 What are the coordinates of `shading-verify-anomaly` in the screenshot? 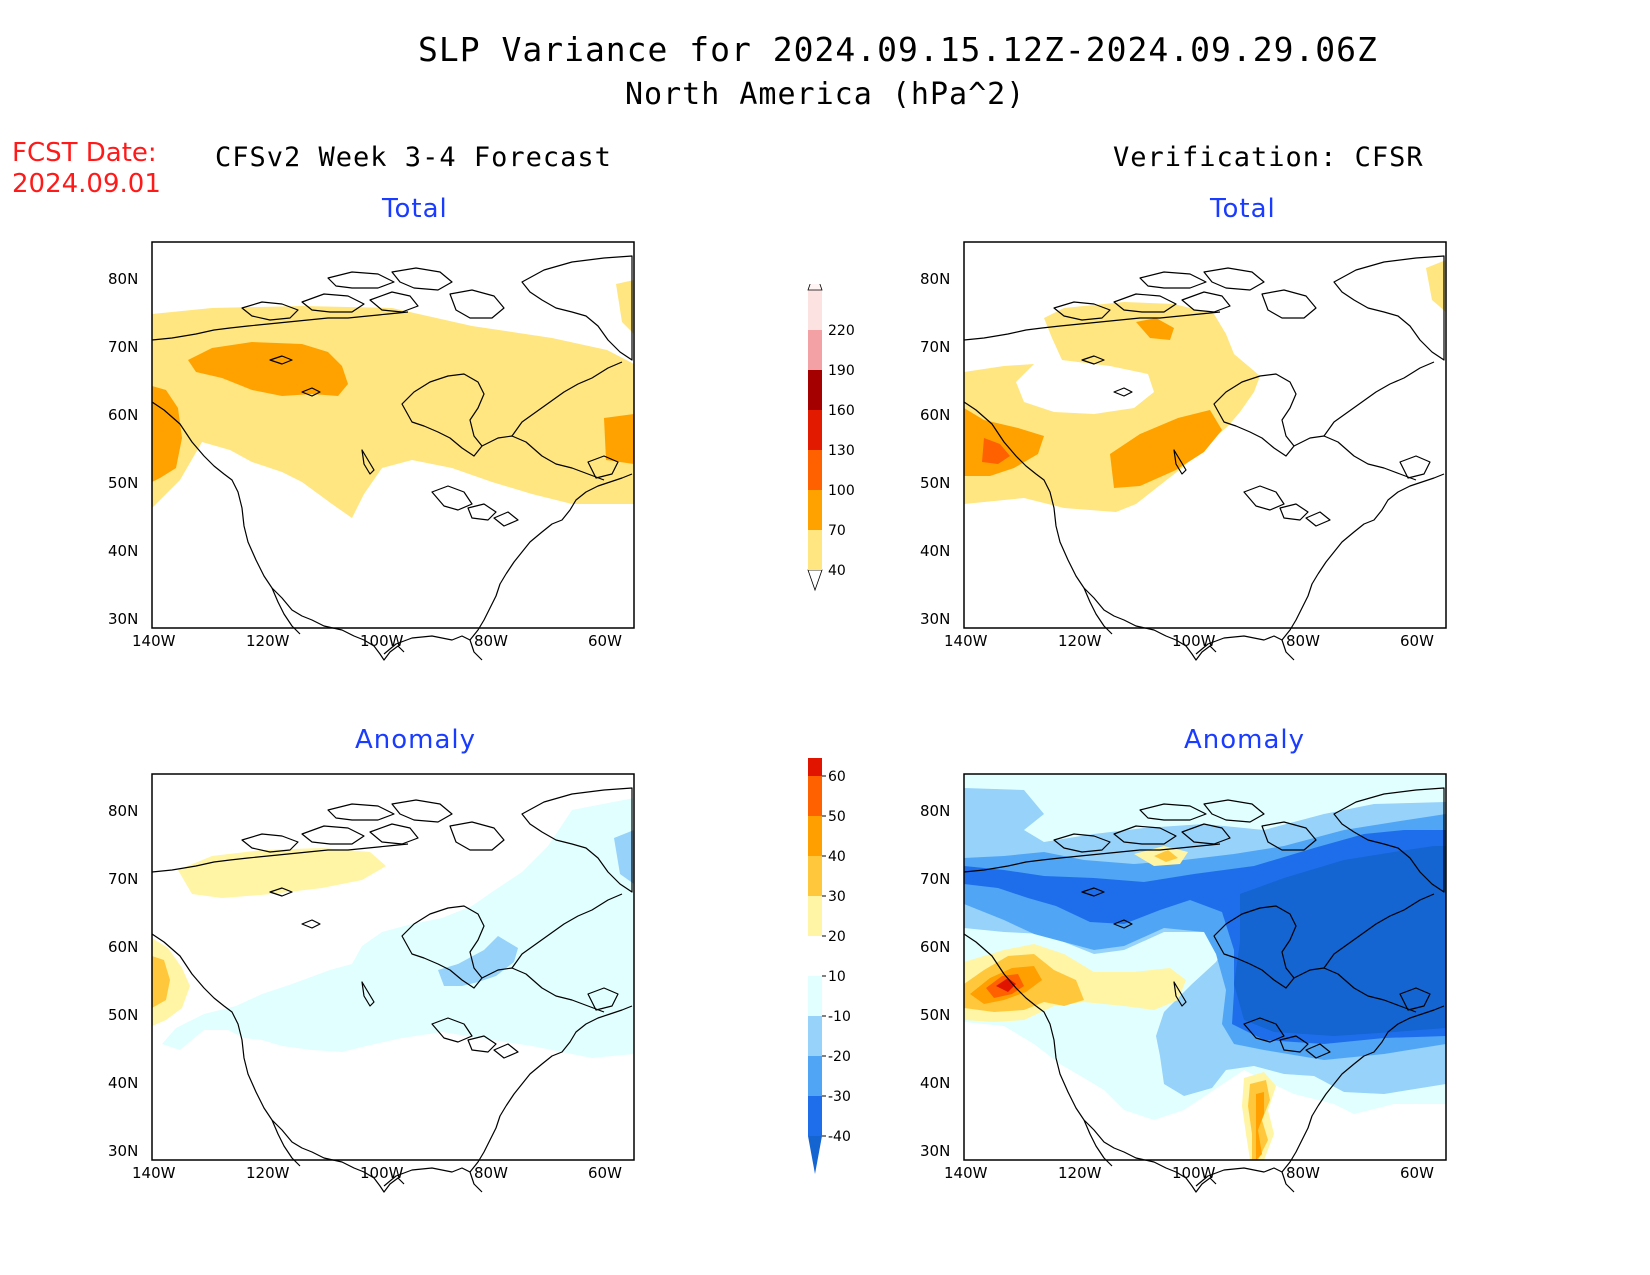 It's located at (1205, 967).